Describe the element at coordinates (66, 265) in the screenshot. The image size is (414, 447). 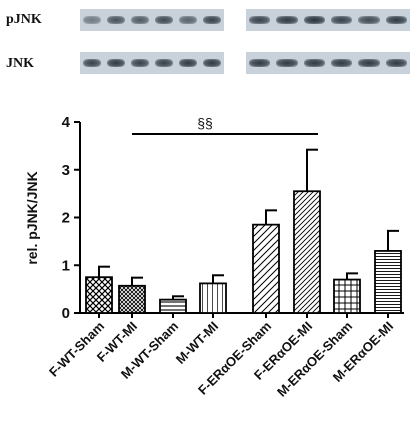
I see `y-tick-label: 1` at that location.